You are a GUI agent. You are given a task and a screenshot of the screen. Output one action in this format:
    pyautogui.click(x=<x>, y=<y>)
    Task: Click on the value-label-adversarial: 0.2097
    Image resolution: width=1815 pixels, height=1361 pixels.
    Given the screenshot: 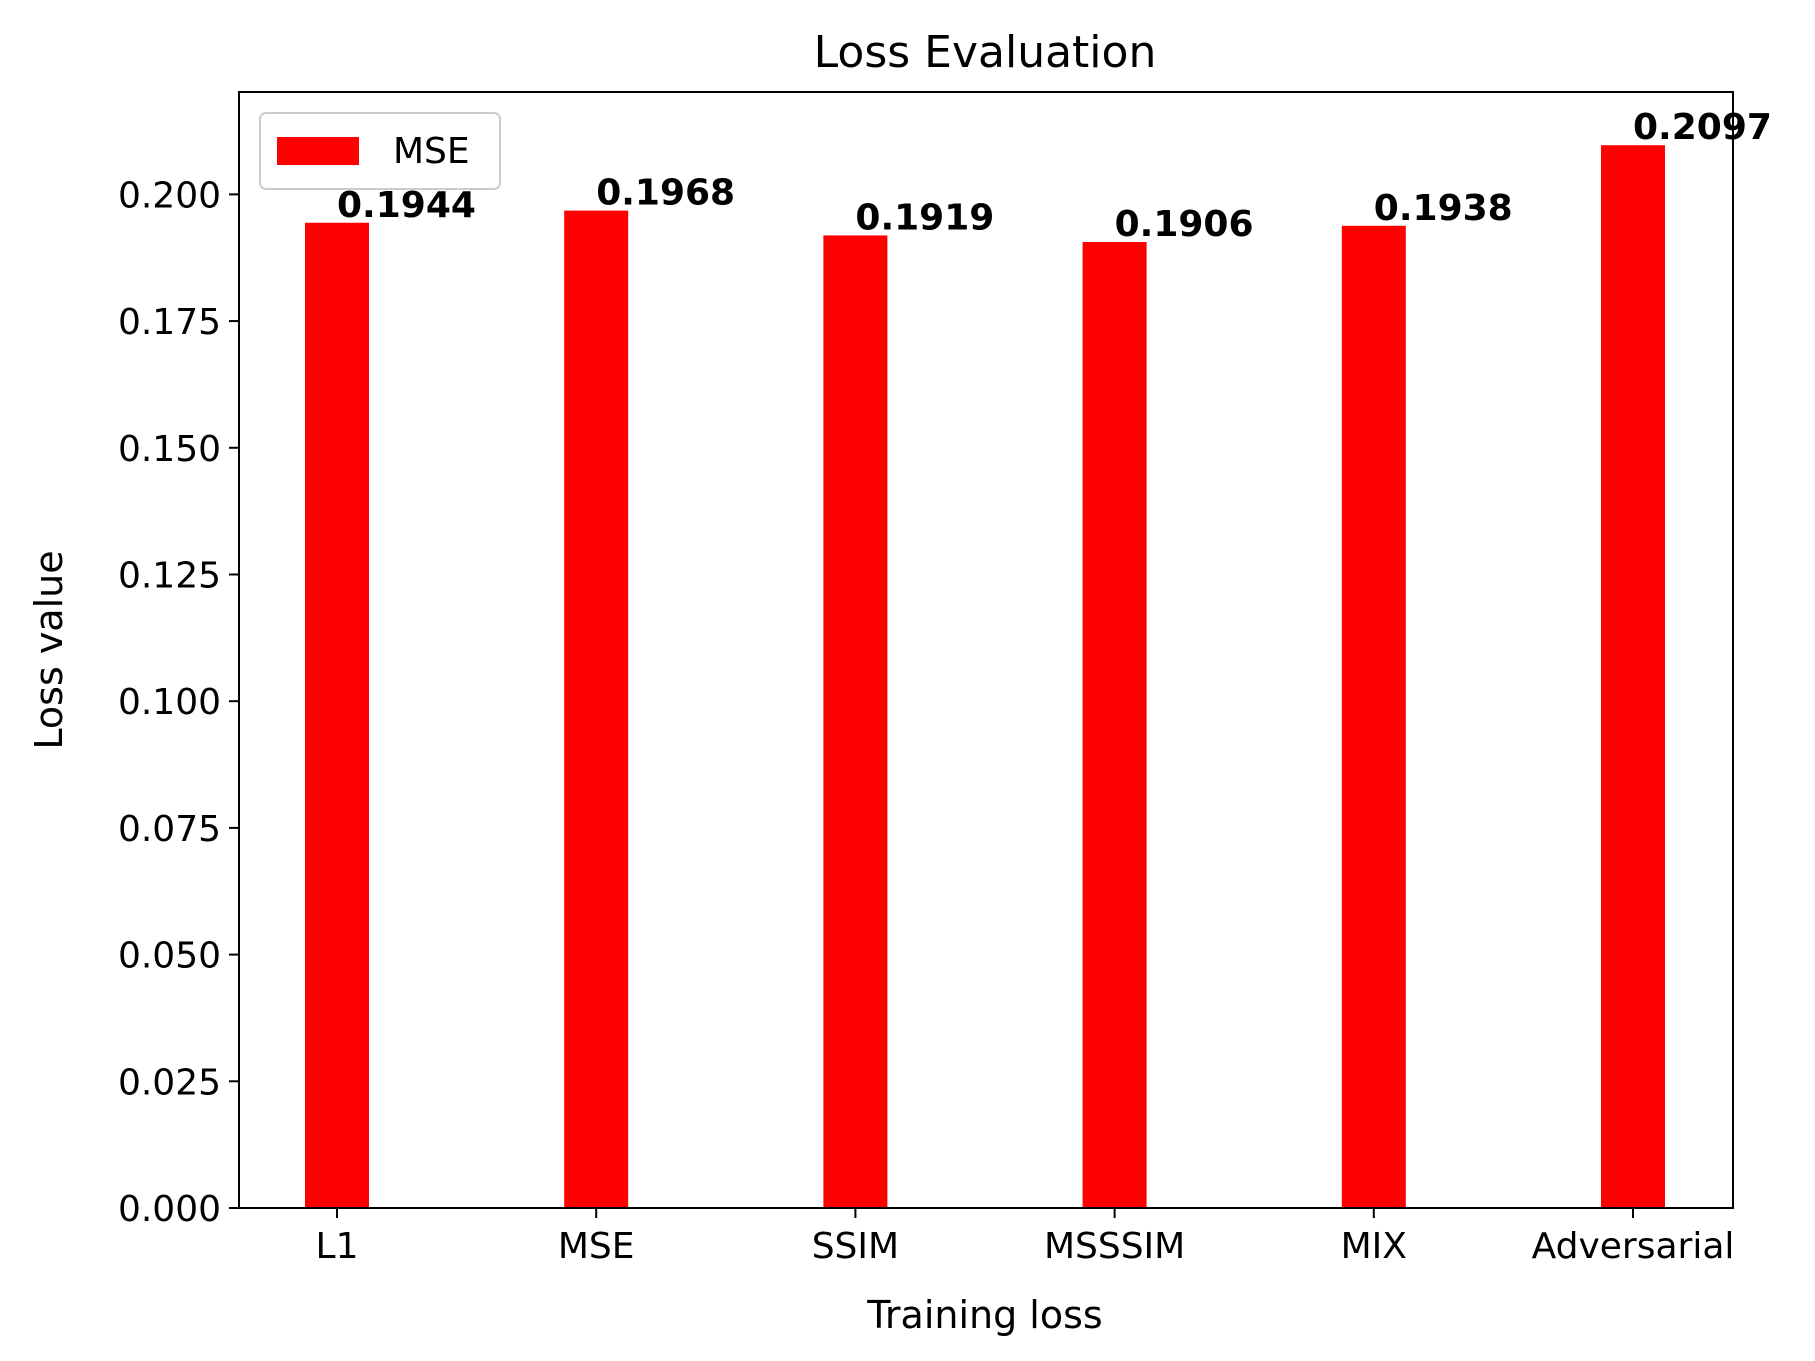 What is the action you would take?
    pyautogui.click(x=1702, y=127)
    